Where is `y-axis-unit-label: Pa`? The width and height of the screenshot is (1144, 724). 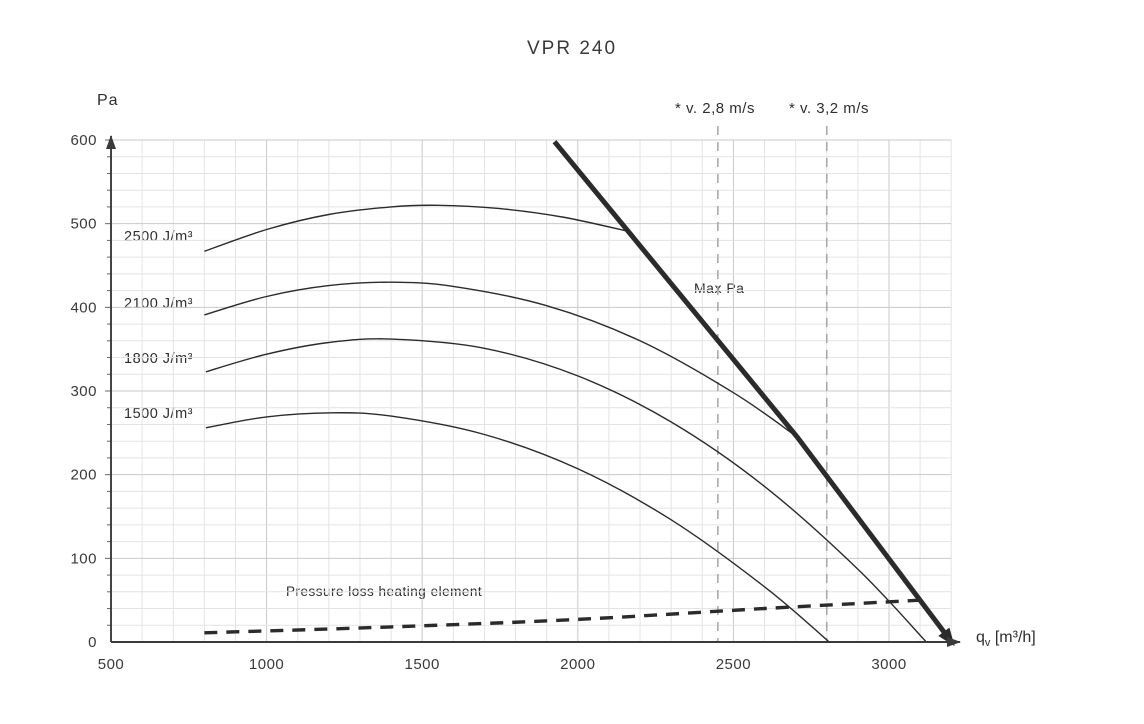 y-axis-unit-label: Pa is located at coordinates (108, 100).